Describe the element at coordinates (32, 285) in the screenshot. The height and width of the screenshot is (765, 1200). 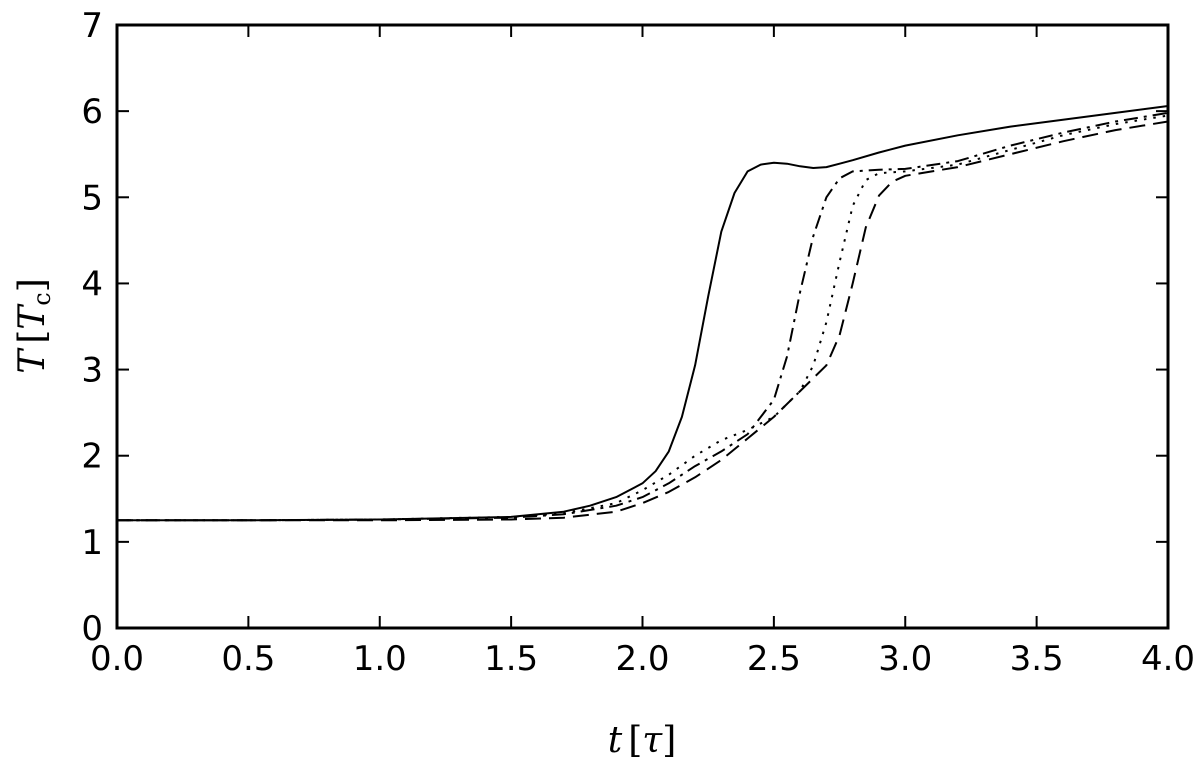
I see `y-axis-label-close-bracket: ]` at that location.